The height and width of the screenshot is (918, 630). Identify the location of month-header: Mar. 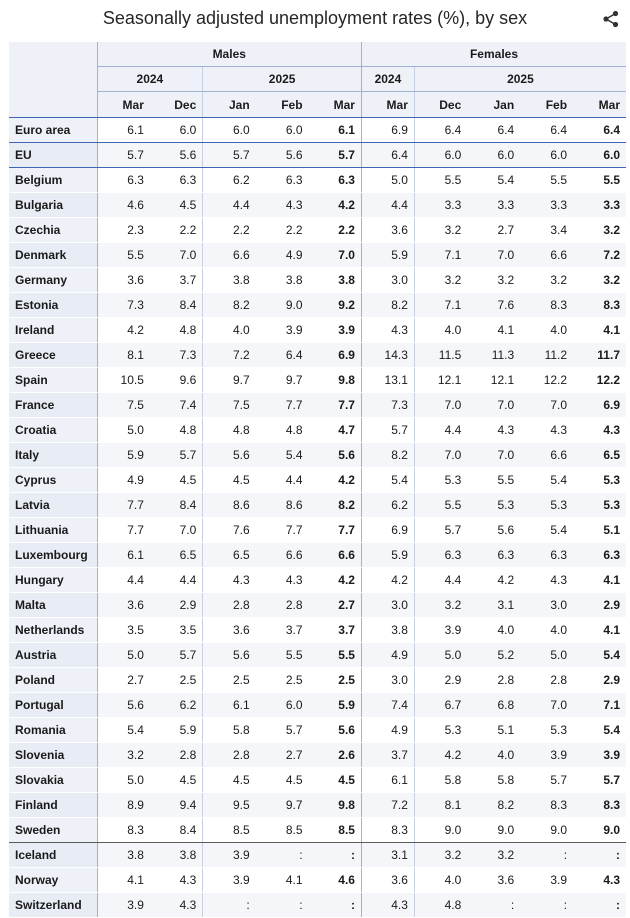
(387, 104).